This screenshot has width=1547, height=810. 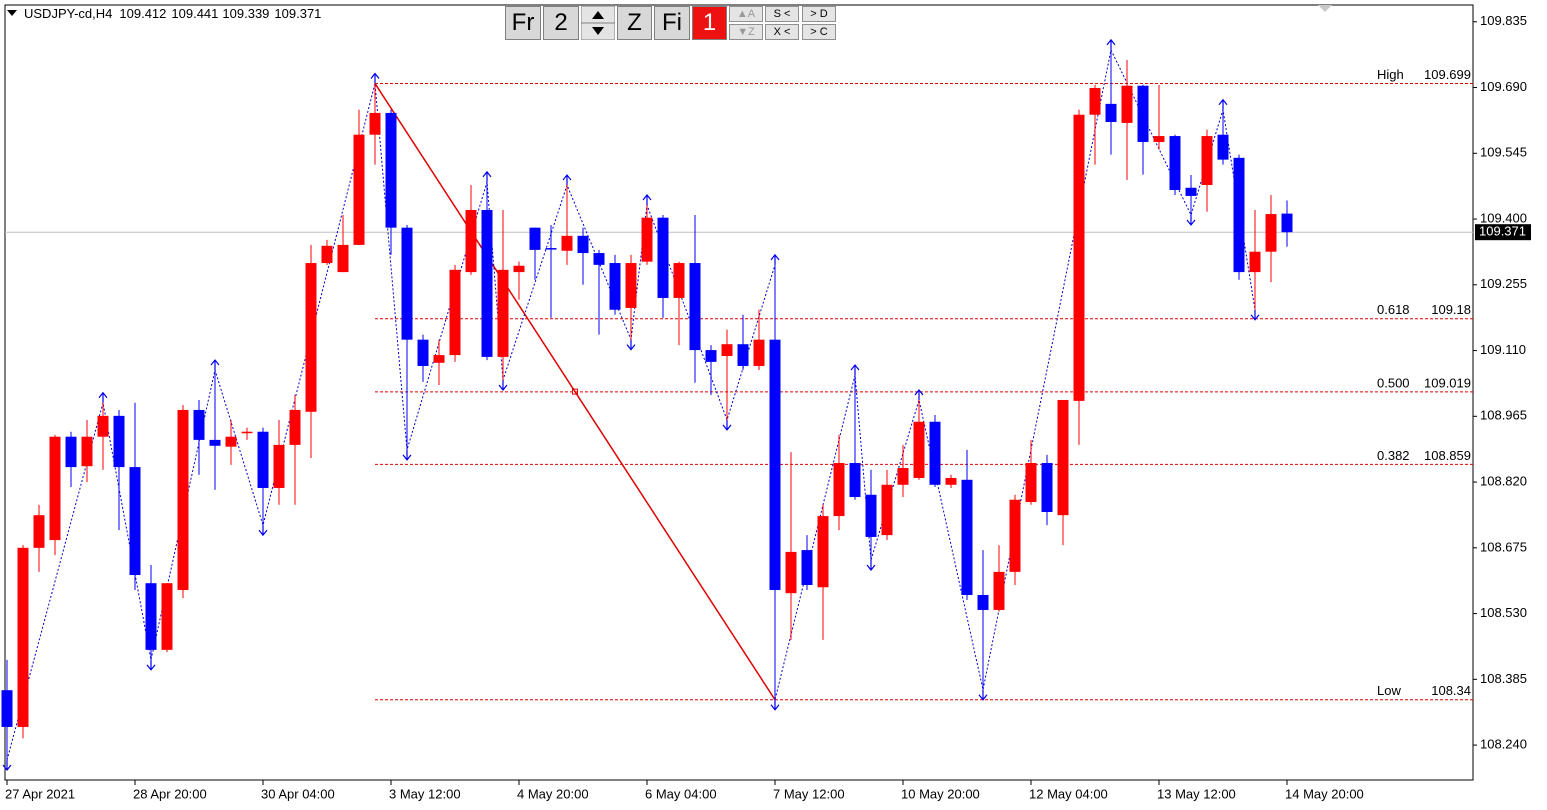 I want to click on x-tick-label: 4 May 20:00, so click(x=553, y=793).